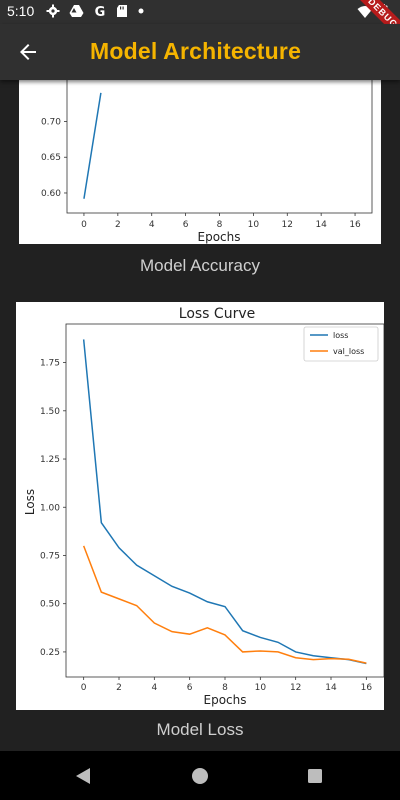 This screenshot has height=800, width=400. Describe the element at coordinates (50, 412) in the screenshot. I see `loss-y-tick-label: 1.50` at that location.